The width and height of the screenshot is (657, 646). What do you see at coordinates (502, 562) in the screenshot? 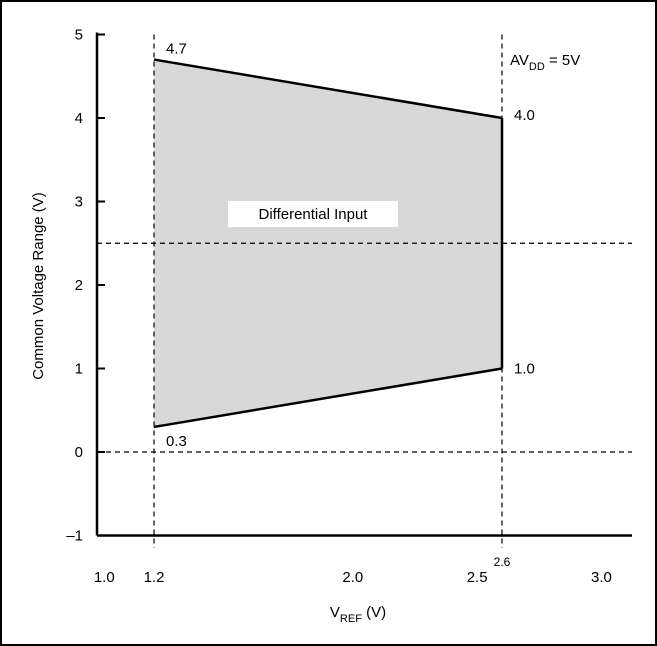
I see `x-tick-label-extra: 2.6` at bounding box center [502, 562].